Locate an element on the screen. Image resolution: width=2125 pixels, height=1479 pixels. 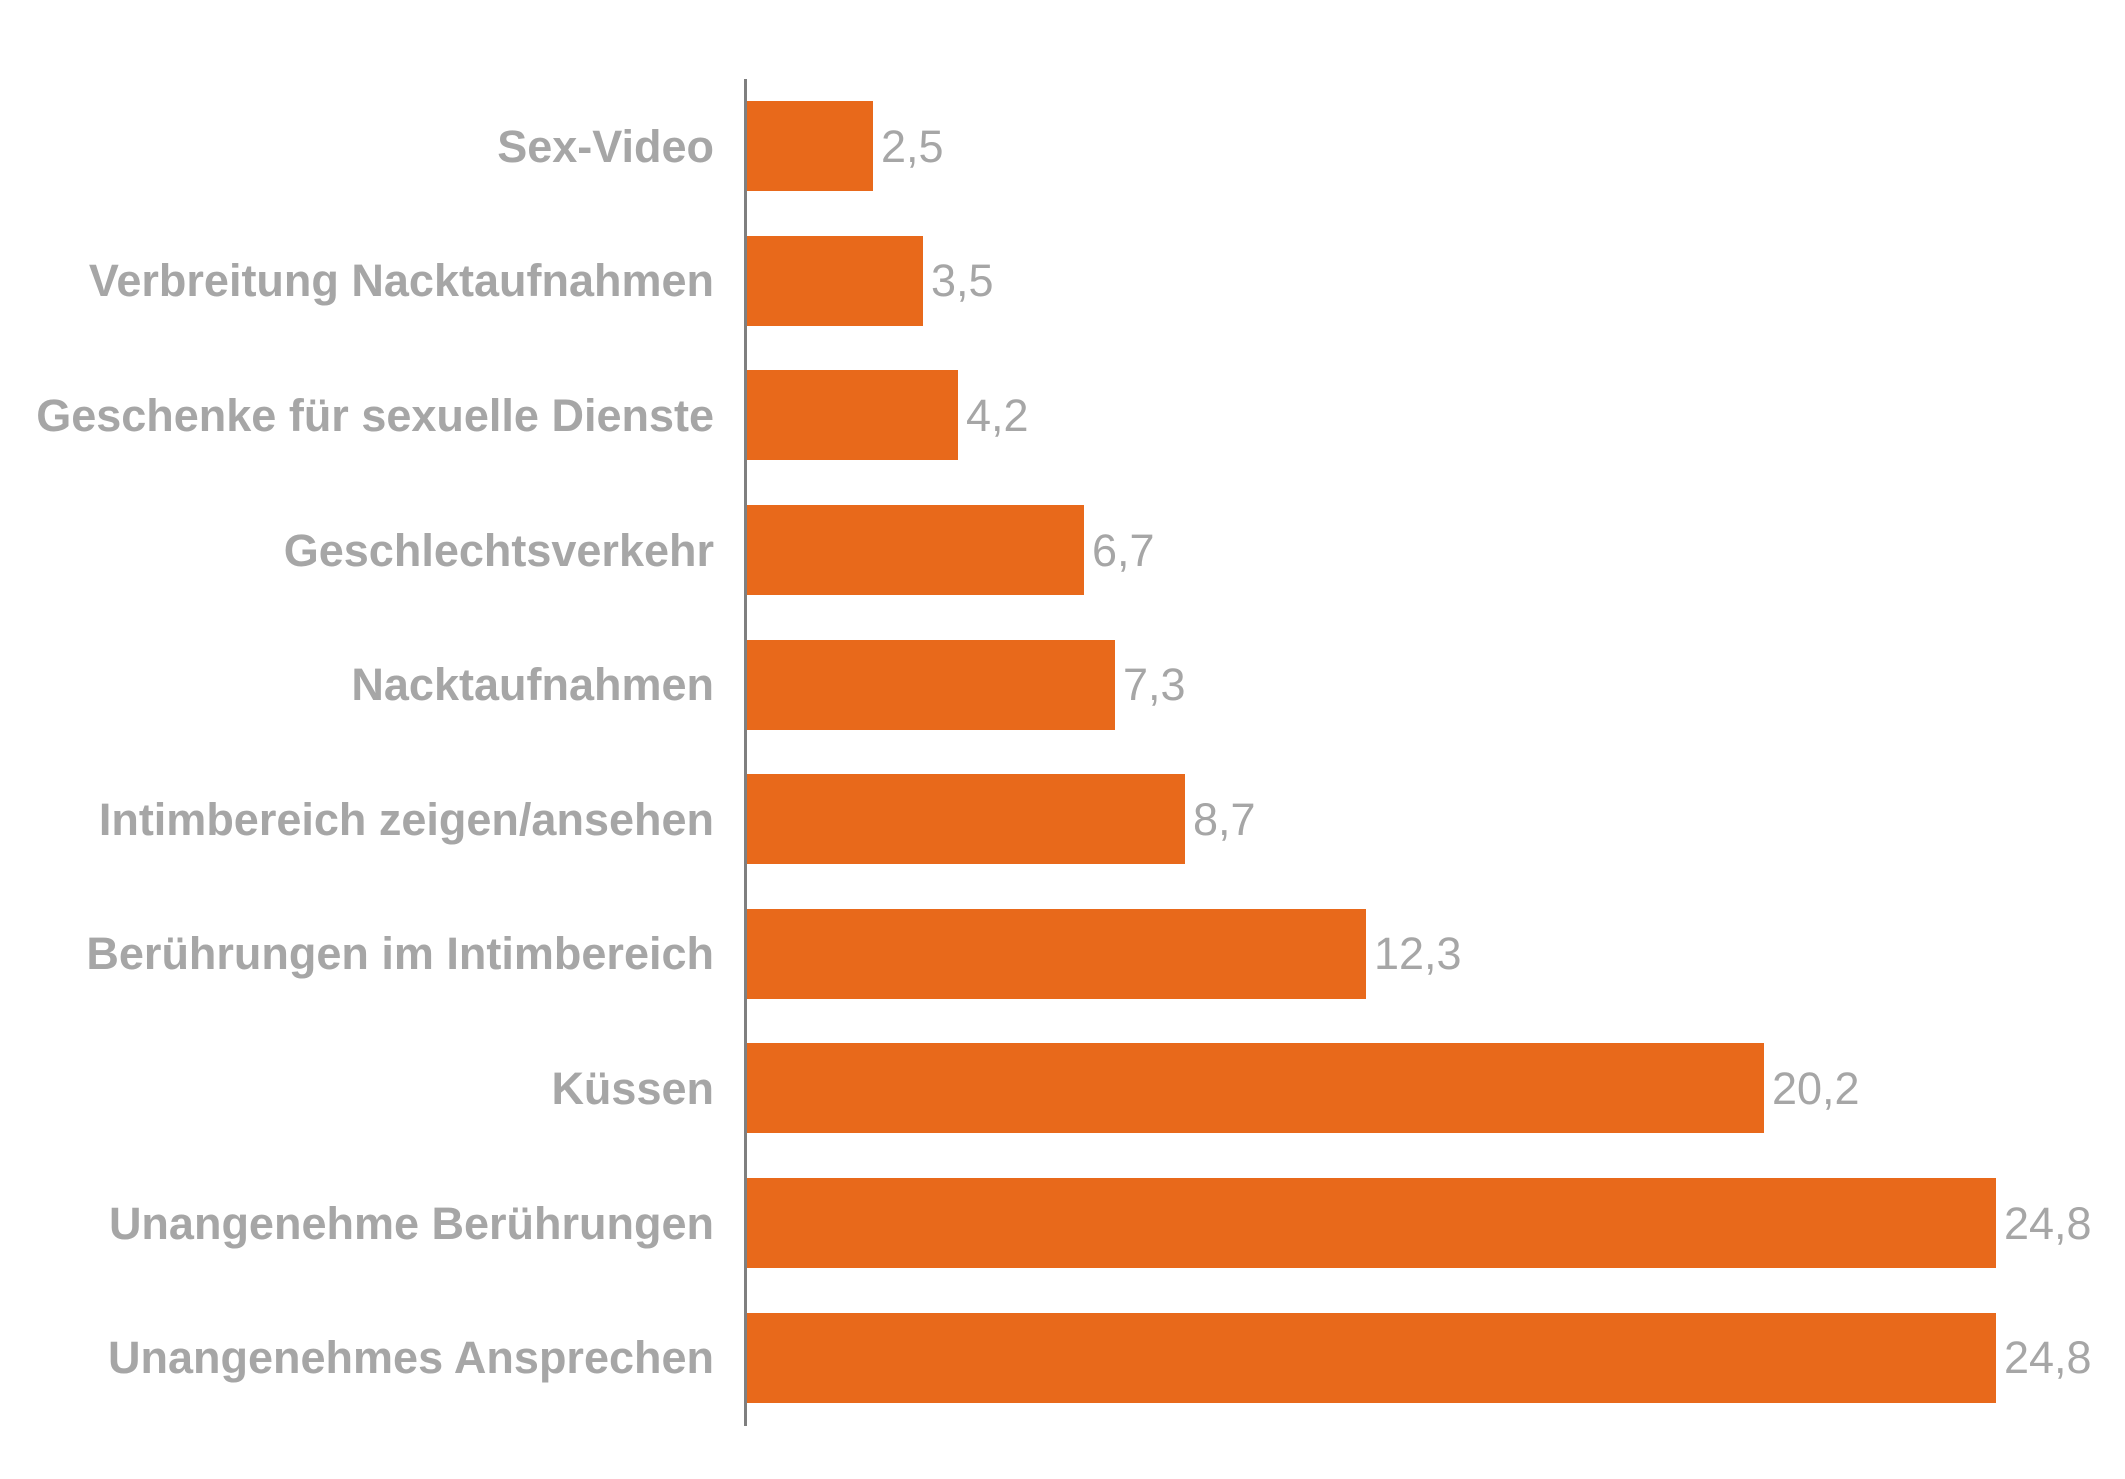
category-label: Küssen is located at coordinates (632, 1088).